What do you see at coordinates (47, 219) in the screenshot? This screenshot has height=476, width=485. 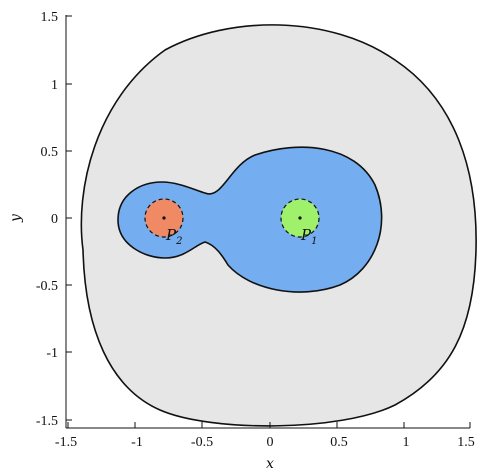 I see `y-tick-labels: 1.5 1 0.5 0 -0.5 -1 -1.5` at bounding box center [47, 219].